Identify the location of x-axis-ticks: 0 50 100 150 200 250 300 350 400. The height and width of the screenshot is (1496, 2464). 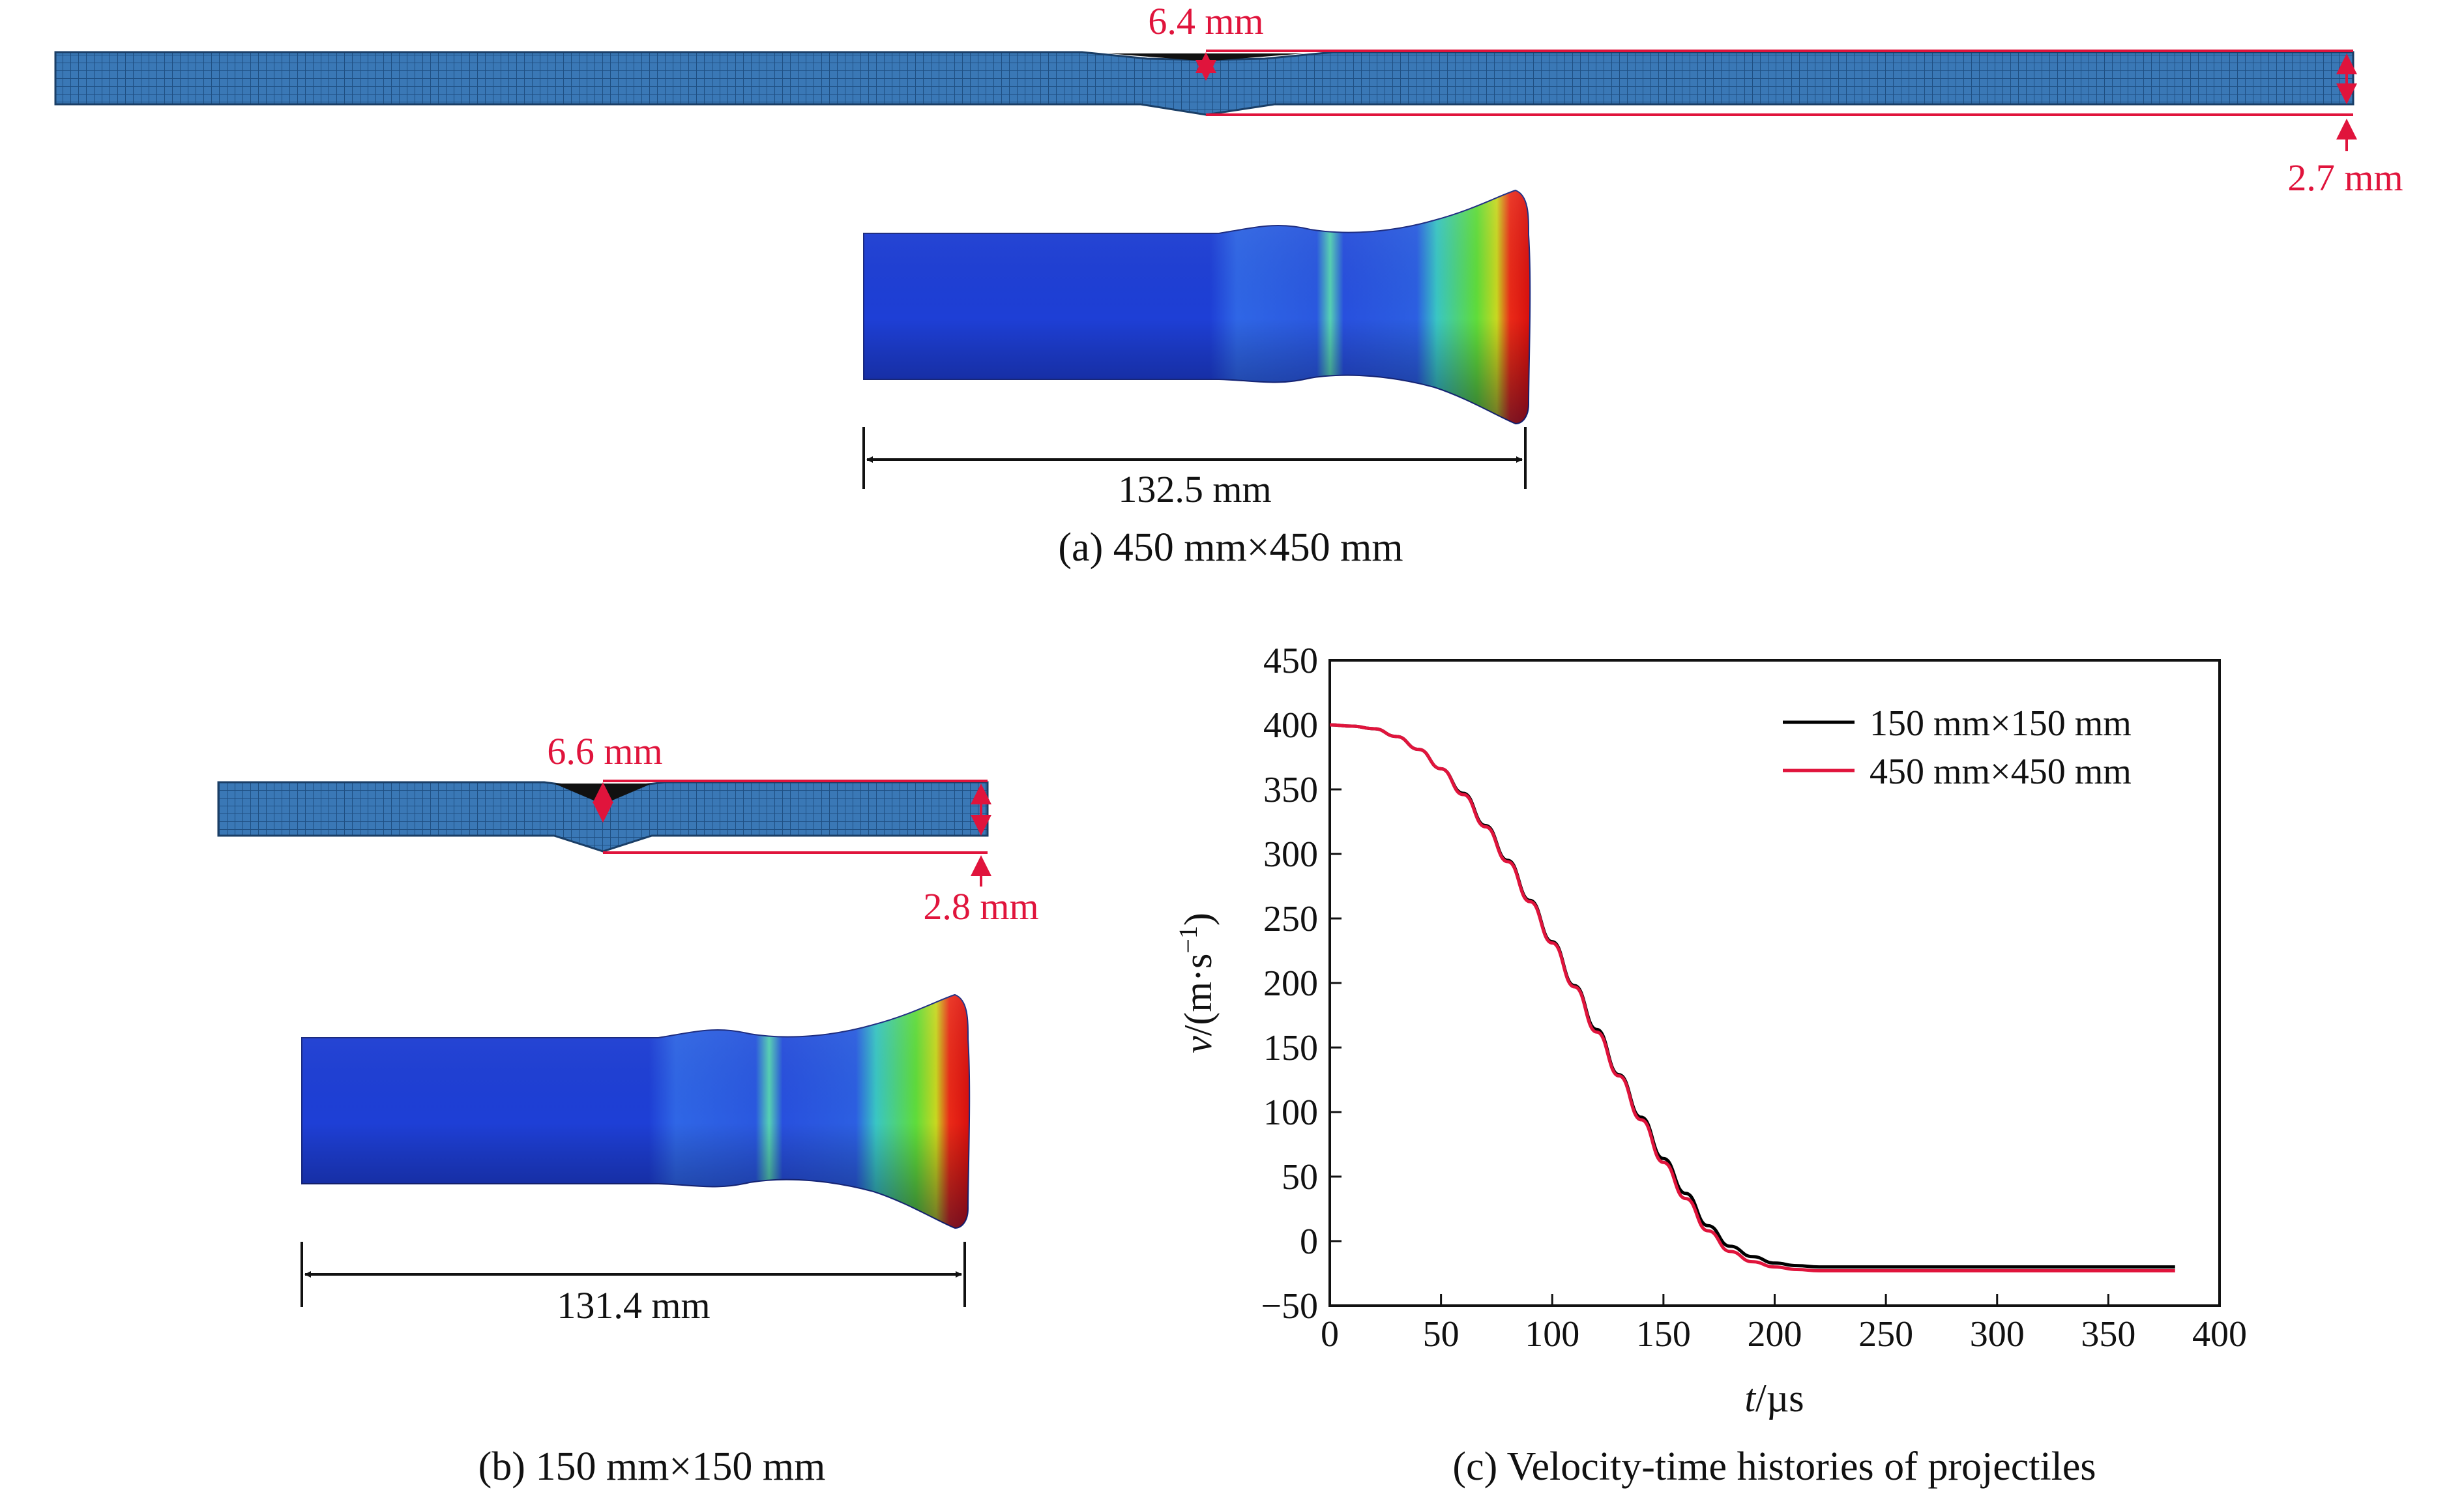
(1784, 1325).